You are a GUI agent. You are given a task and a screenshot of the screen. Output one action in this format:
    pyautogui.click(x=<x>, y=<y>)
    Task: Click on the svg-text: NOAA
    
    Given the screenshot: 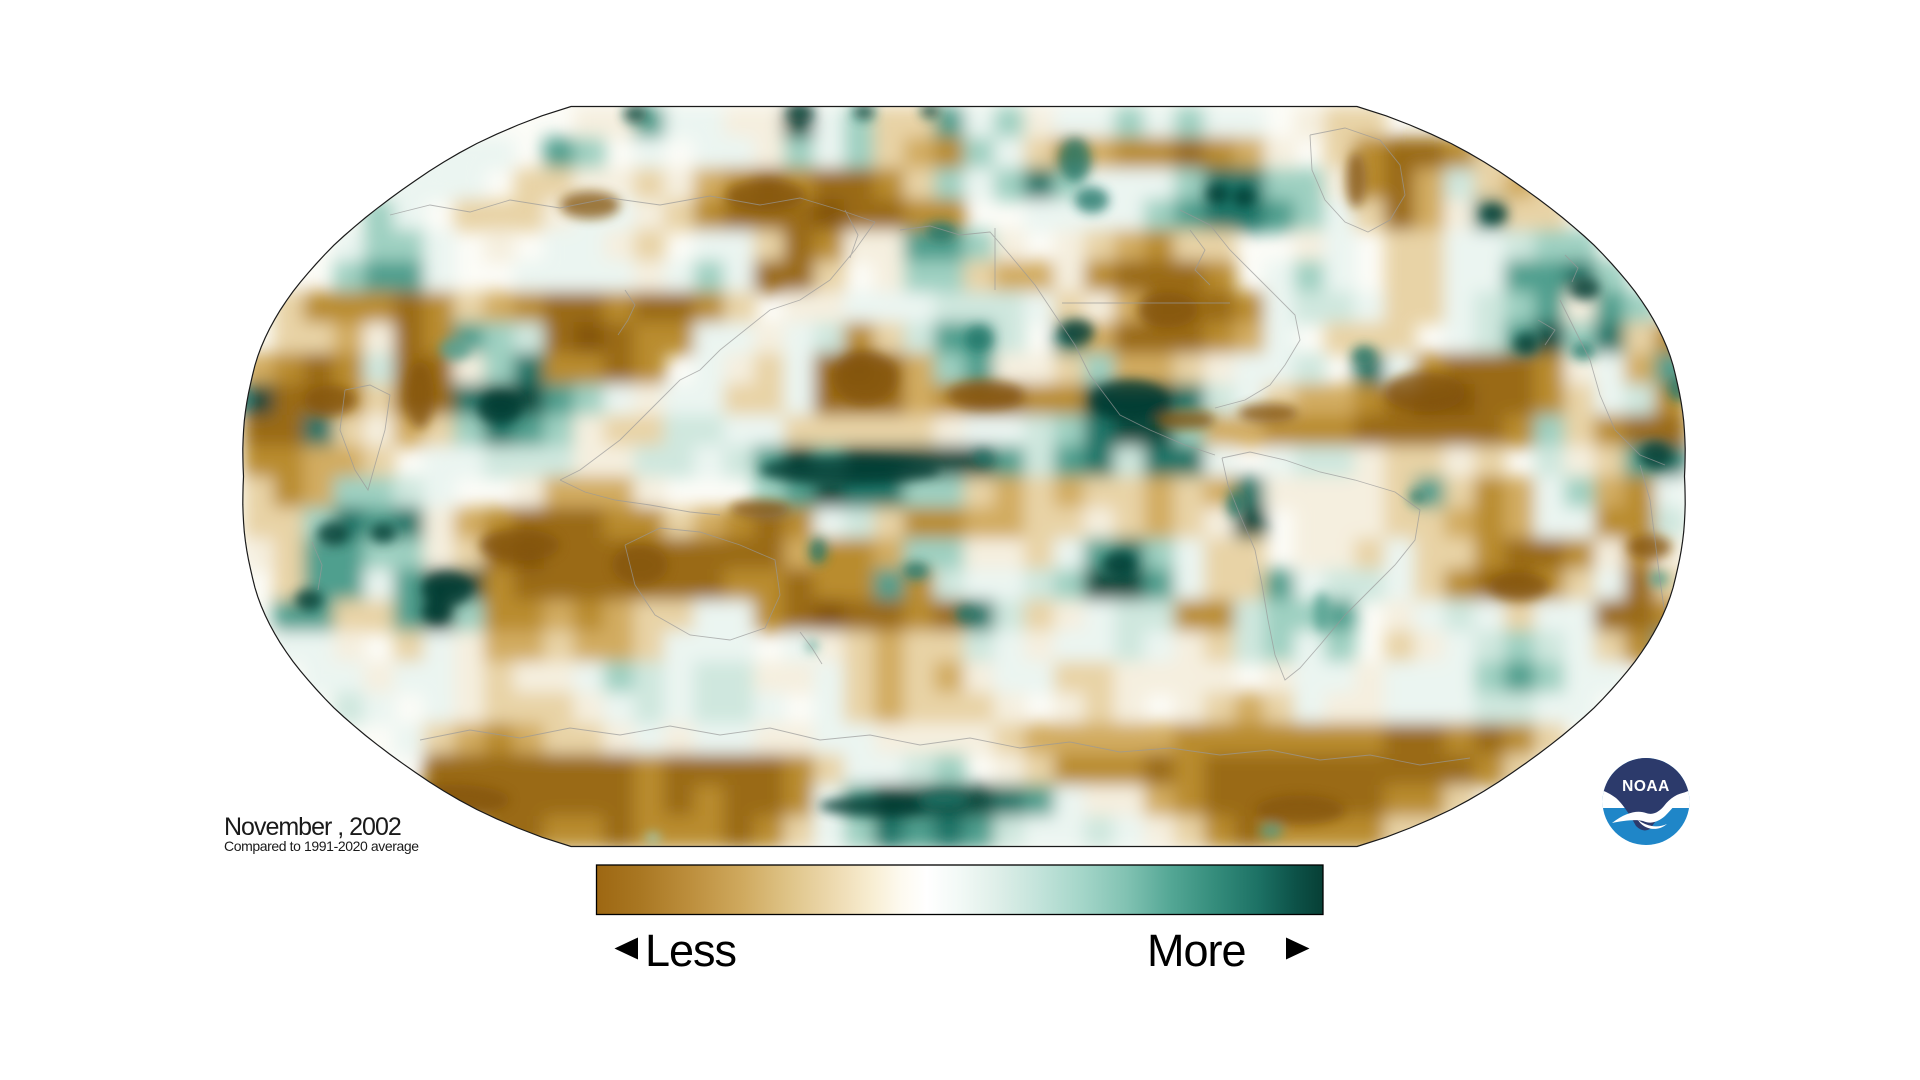 What is the action you would take?
    pyautogui.click(x=1646, y=786)
    